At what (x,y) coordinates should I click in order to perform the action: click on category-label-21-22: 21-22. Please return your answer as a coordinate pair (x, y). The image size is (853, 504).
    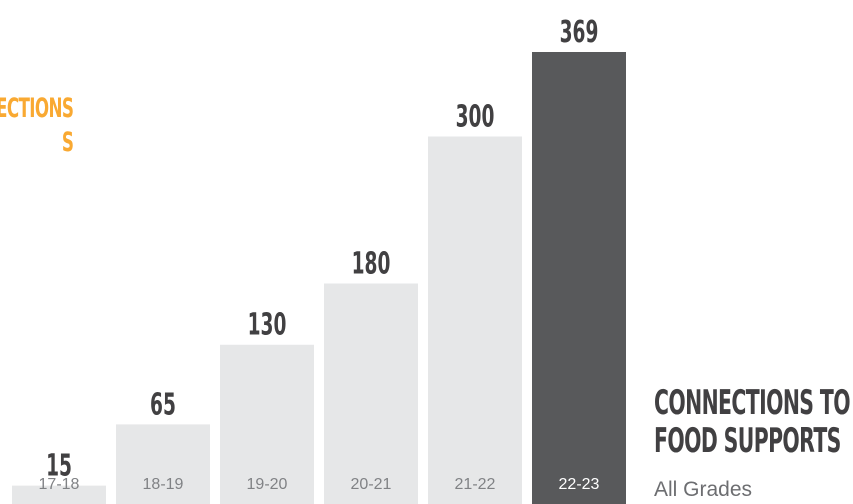
    Looking at the image, I should click on (475, 484).